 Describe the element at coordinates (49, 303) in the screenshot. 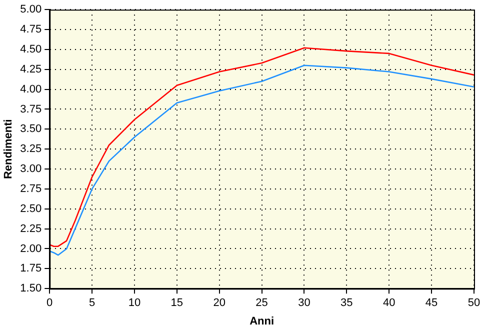

I see `x-tick-label: 0` at that location.